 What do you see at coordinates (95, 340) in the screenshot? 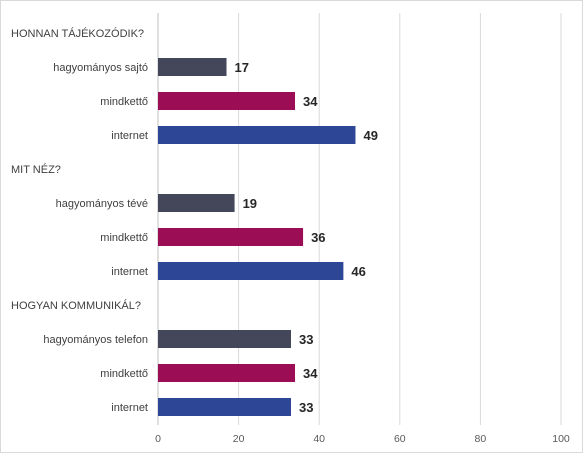
I see `category-label: hagyományos telefon` at bounding box center [95, 340].